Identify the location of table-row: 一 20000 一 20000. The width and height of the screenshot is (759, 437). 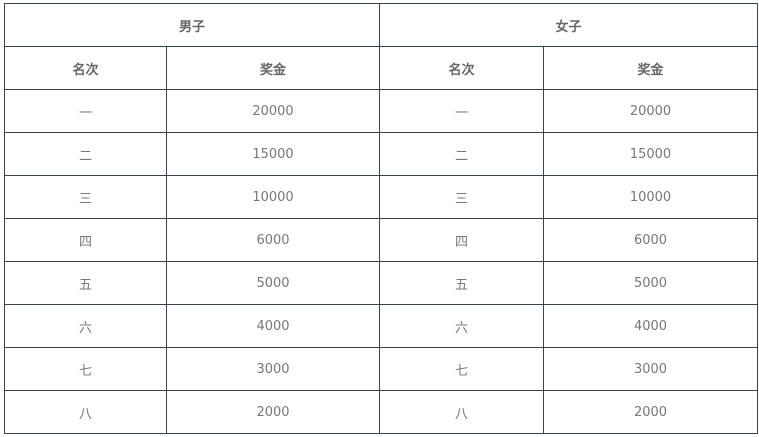
(381, 111).